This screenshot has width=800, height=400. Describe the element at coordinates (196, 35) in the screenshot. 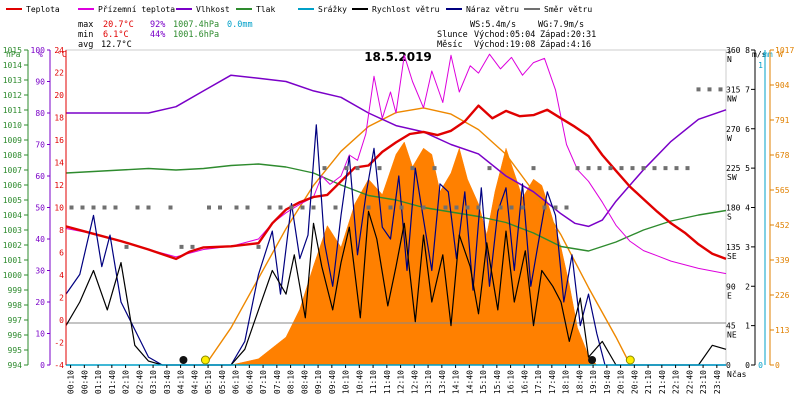

I see `stat-min-press: 1001.6hPa` at that location.